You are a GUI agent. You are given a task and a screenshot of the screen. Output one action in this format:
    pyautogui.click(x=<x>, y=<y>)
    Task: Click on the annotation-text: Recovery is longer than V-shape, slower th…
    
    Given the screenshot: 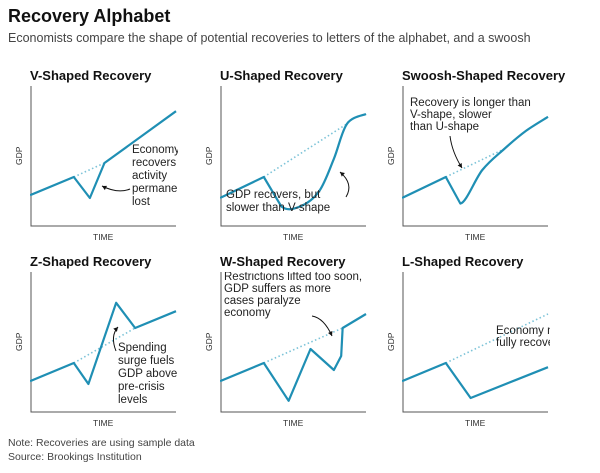 What is the action you would take?
    pyautogui.click(x=470, y=115)
    